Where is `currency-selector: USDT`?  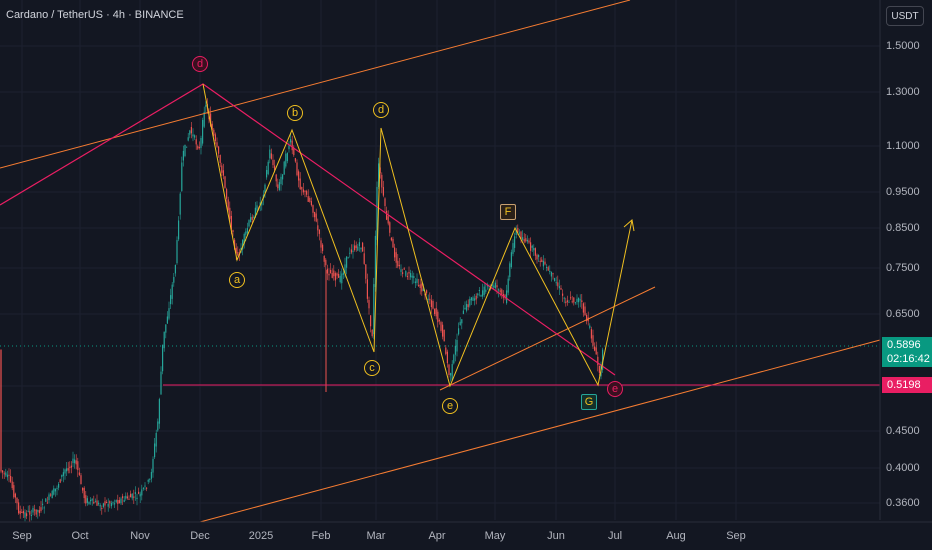
currency-selector: USDT is located at coordinates (905, 16).